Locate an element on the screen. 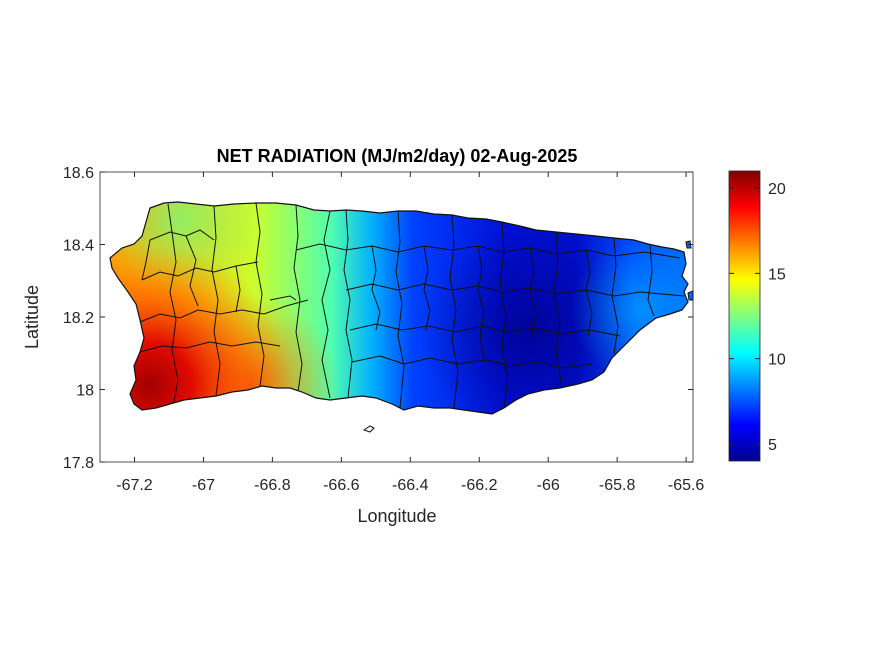 The height and width of the screenshot is (656, 875). y-tick-label: 17.8 is located at coordinates (78, 463).